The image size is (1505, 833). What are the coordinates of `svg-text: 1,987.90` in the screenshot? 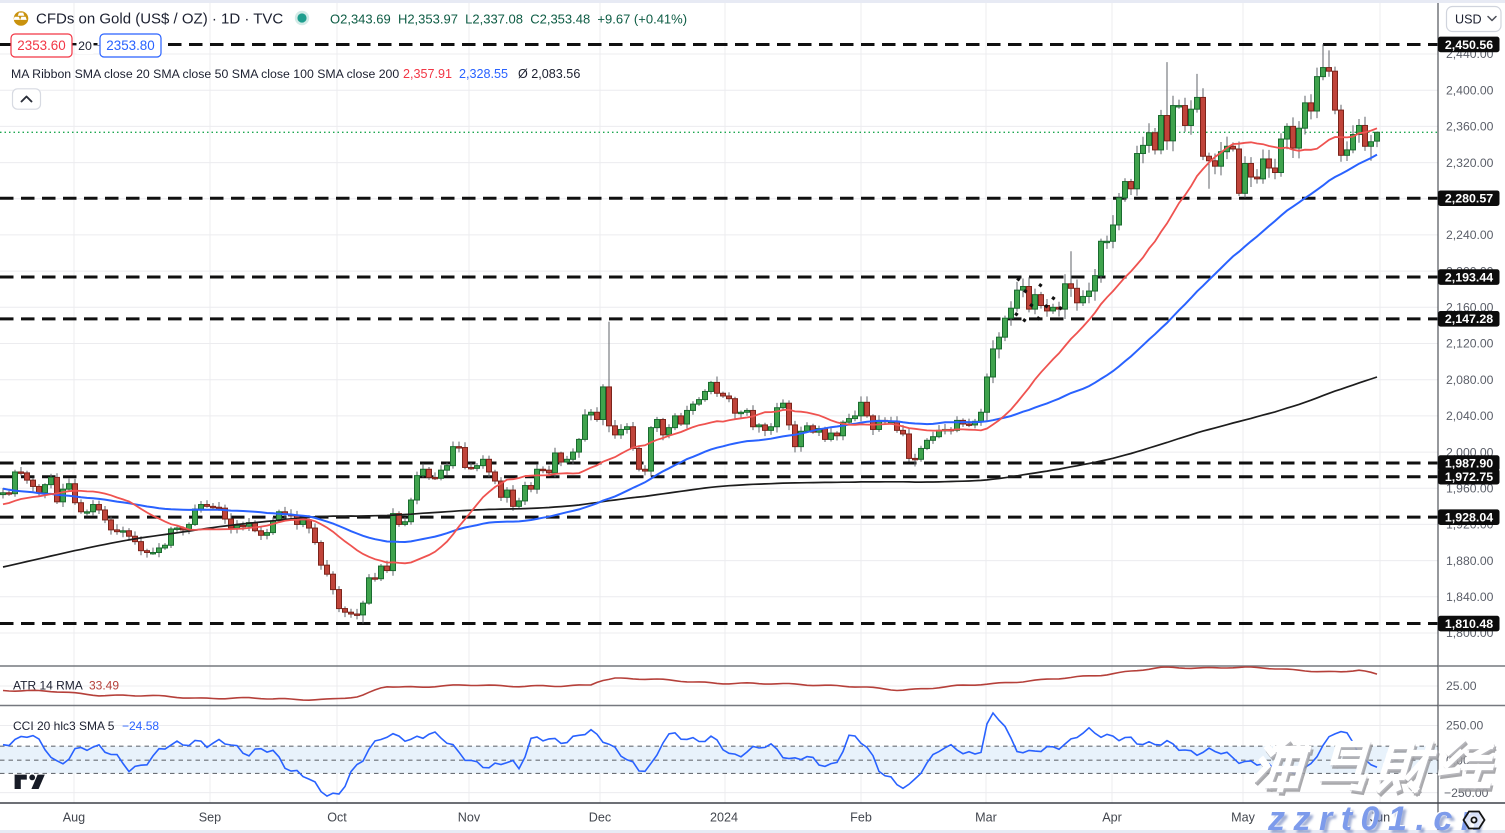 It's located at (1469, 463).